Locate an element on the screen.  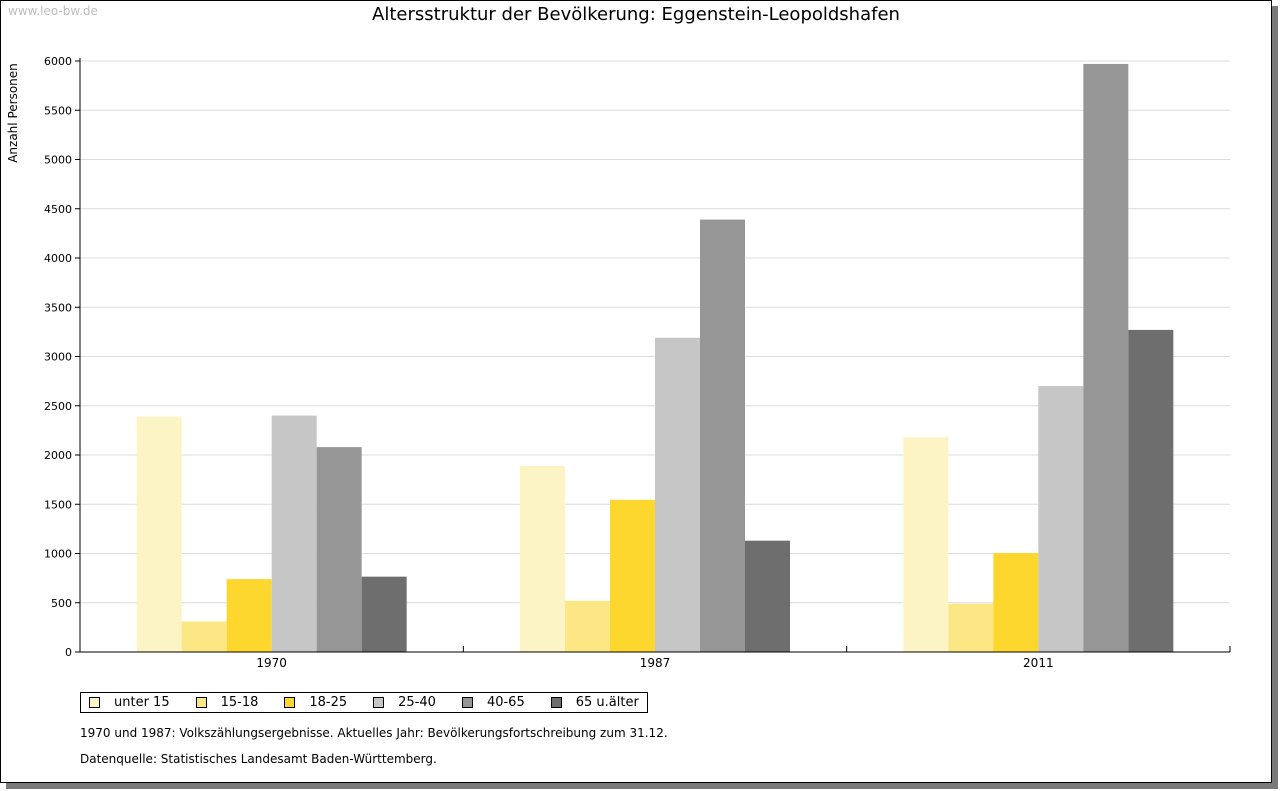
legend-label: unter 15 is located at coordinates (142, 702).